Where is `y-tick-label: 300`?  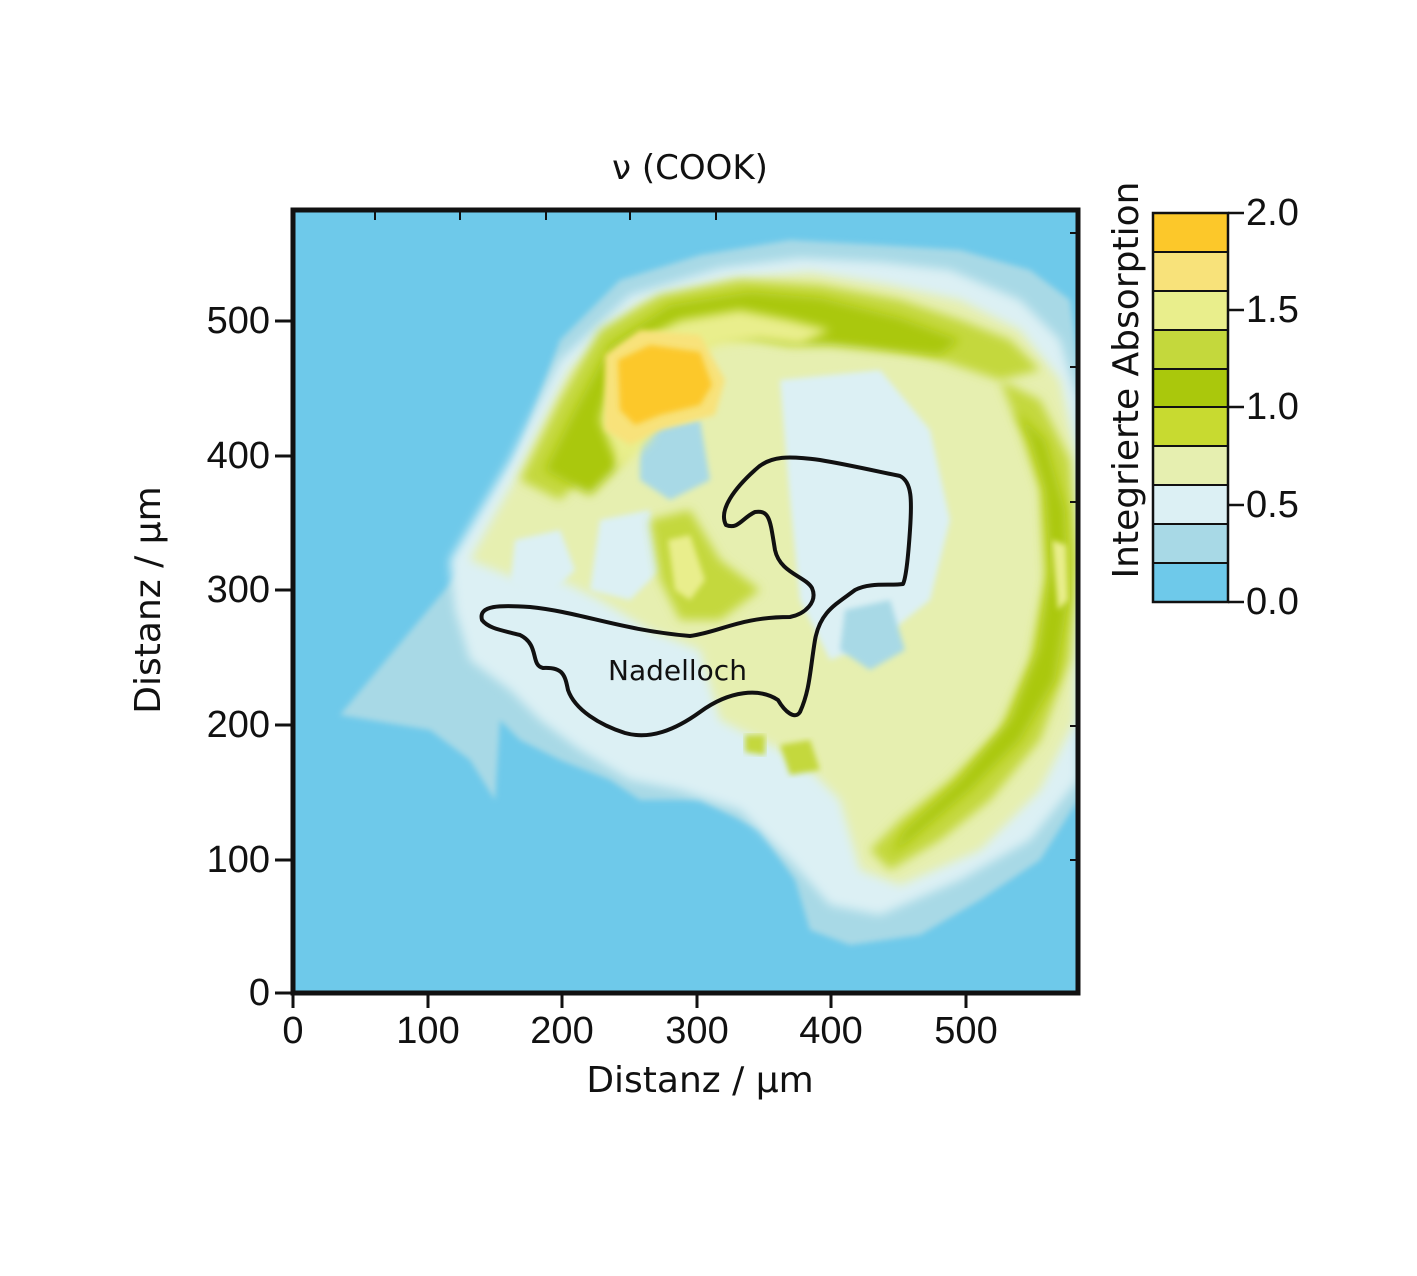 y-tick-label: 300 is located at coordinates (238, 590).